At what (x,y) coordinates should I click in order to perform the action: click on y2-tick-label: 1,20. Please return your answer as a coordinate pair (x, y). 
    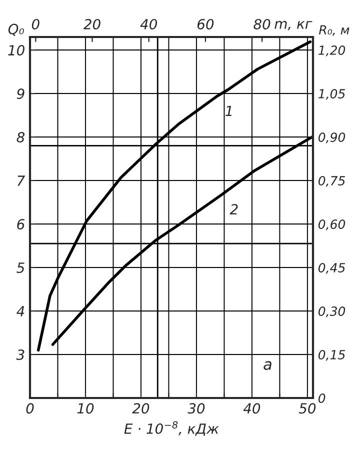
    Looking at the image, I should click on (332, 51).